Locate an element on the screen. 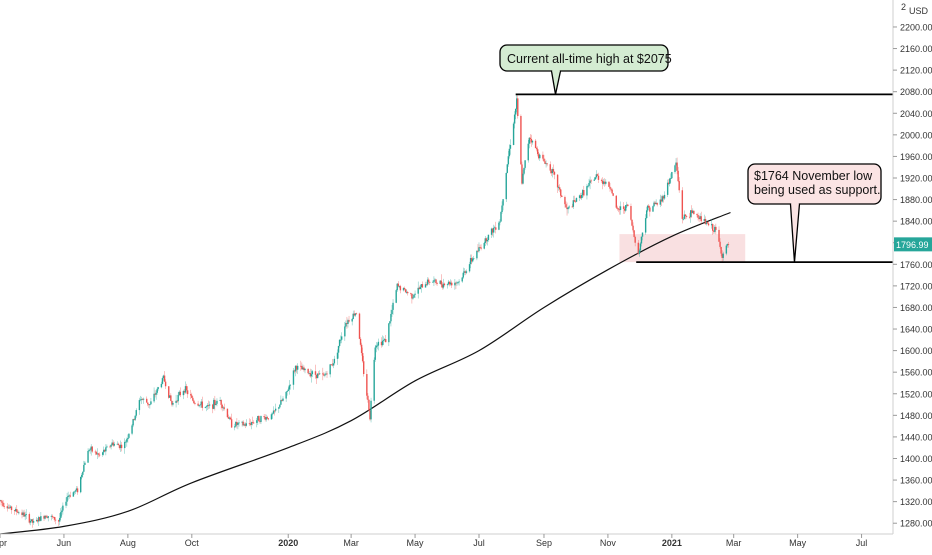 The image size is (932, 555). price-tick-label: 1960.00 is located at coordinates (916, 157).